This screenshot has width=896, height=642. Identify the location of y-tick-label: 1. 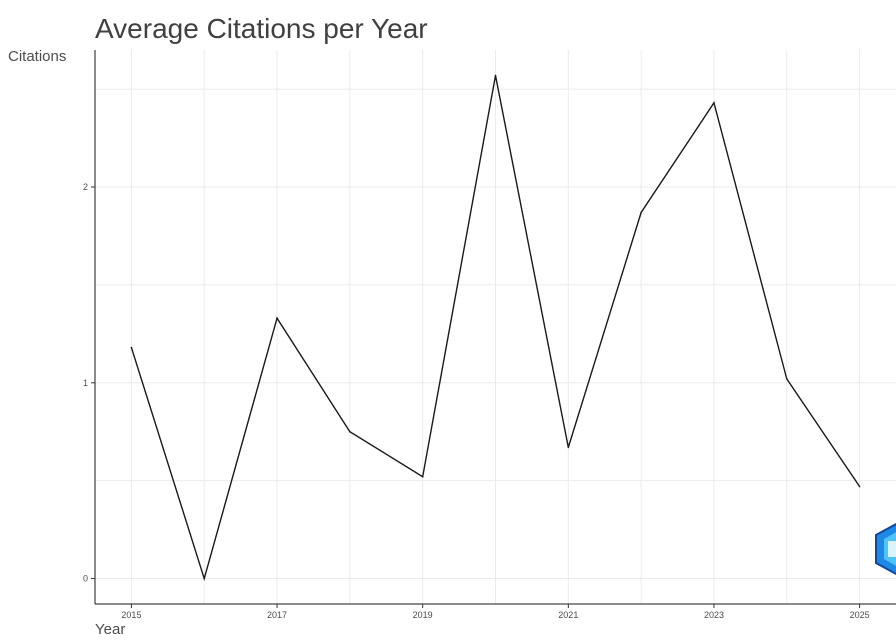
(85, 383).